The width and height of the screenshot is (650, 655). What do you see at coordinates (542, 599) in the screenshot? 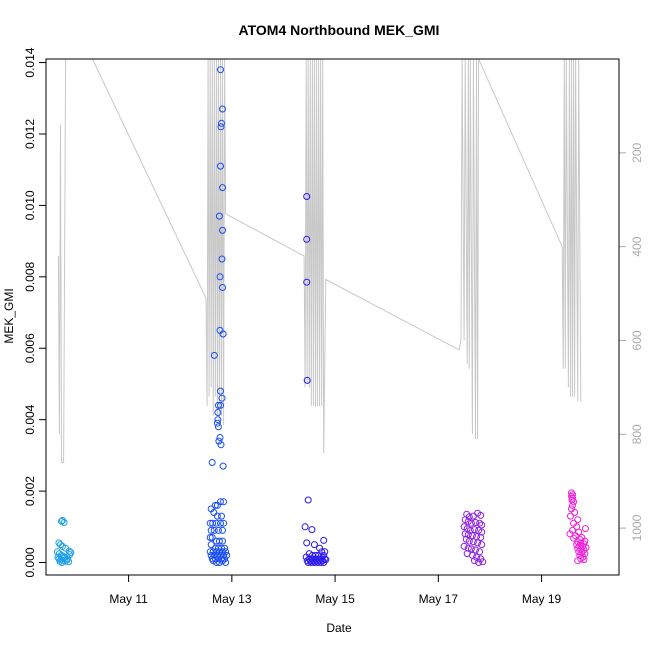
I see `x-tick-label: May 19` at bounding box center [542, 599].